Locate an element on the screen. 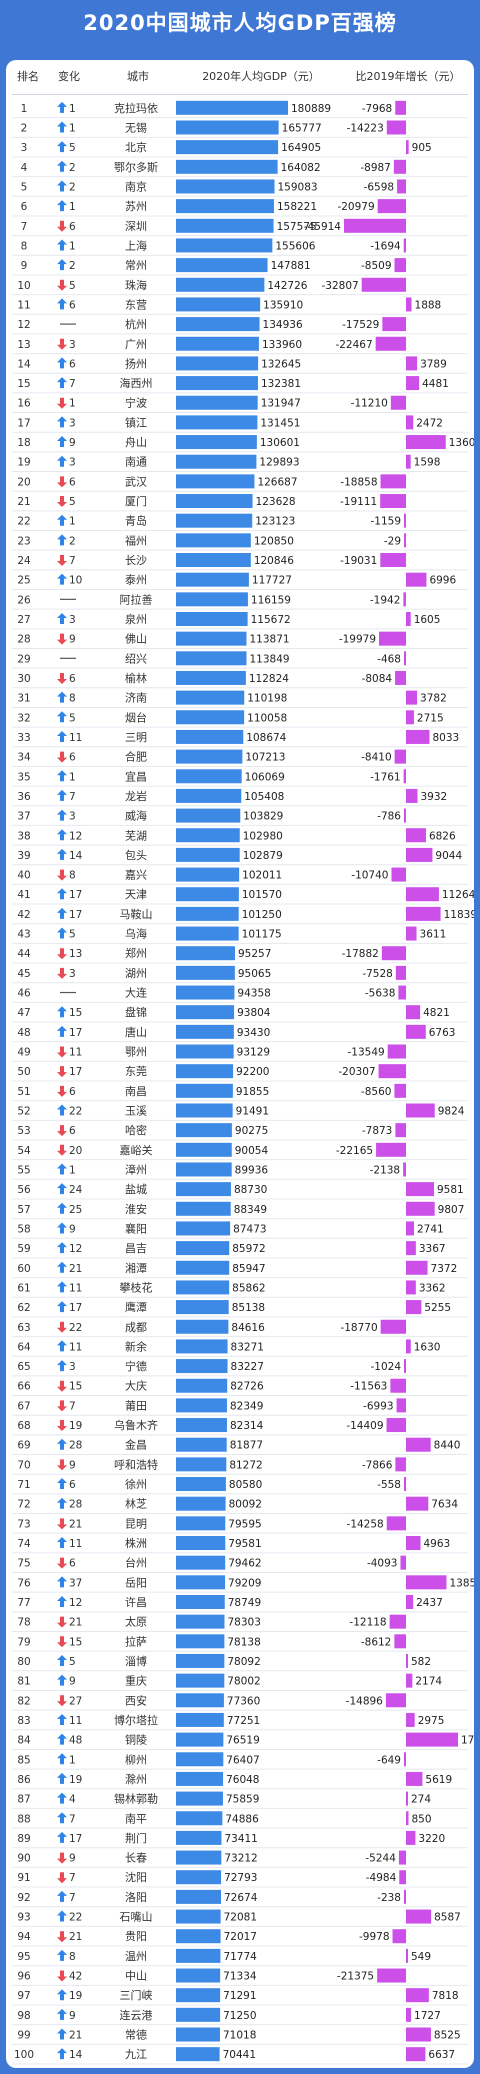  city-label: 珠海 is located at coordinates (136, 285).